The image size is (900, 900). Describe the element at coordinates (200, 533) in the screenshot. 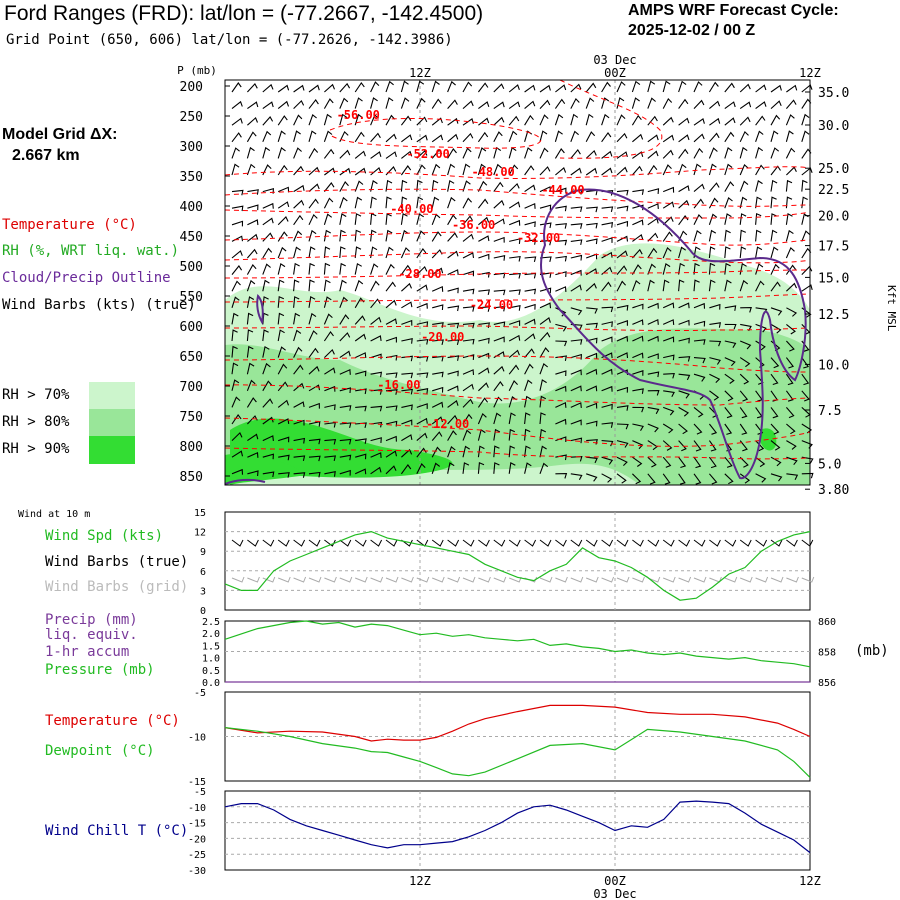

I see `wind-tick-label: 12` at that location.